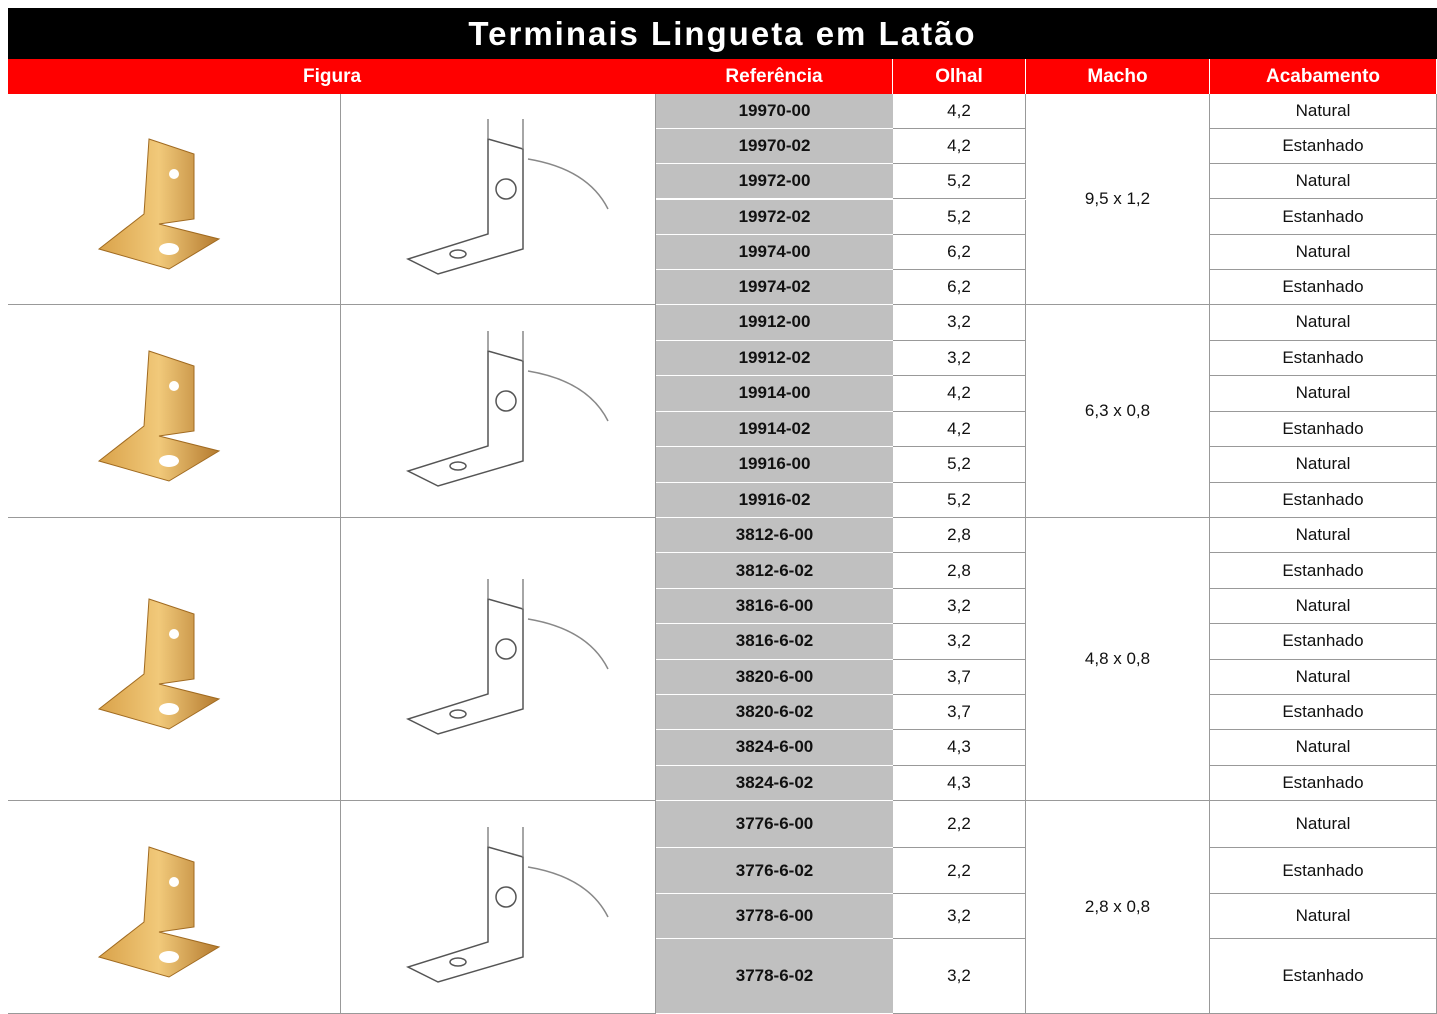 This screenshot has height=1014, width=1437. I want to click on reference: 19914-00, so click(774, 394).